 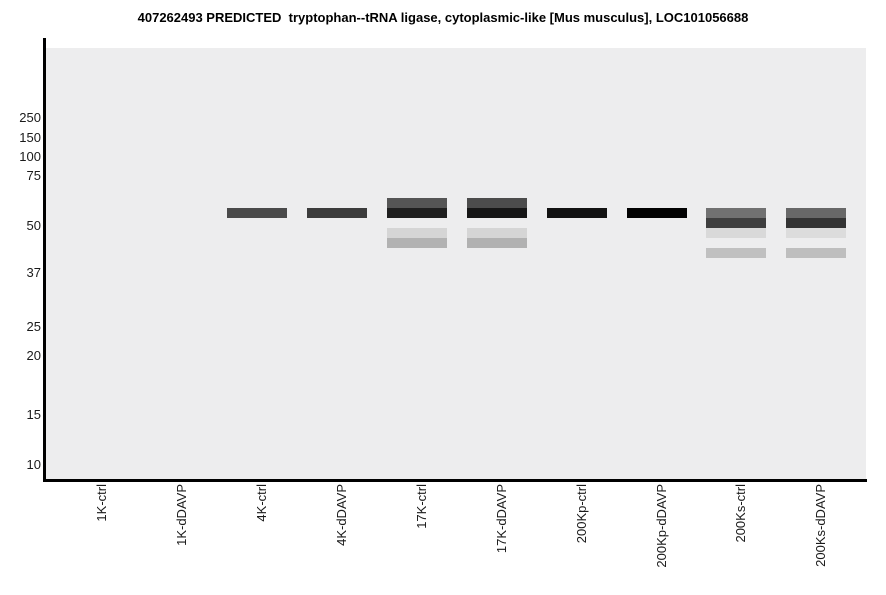 I want to click on lane-label-200Ks-dDAVP: 200Ks-dDAVP, so click(x=820, y=525).